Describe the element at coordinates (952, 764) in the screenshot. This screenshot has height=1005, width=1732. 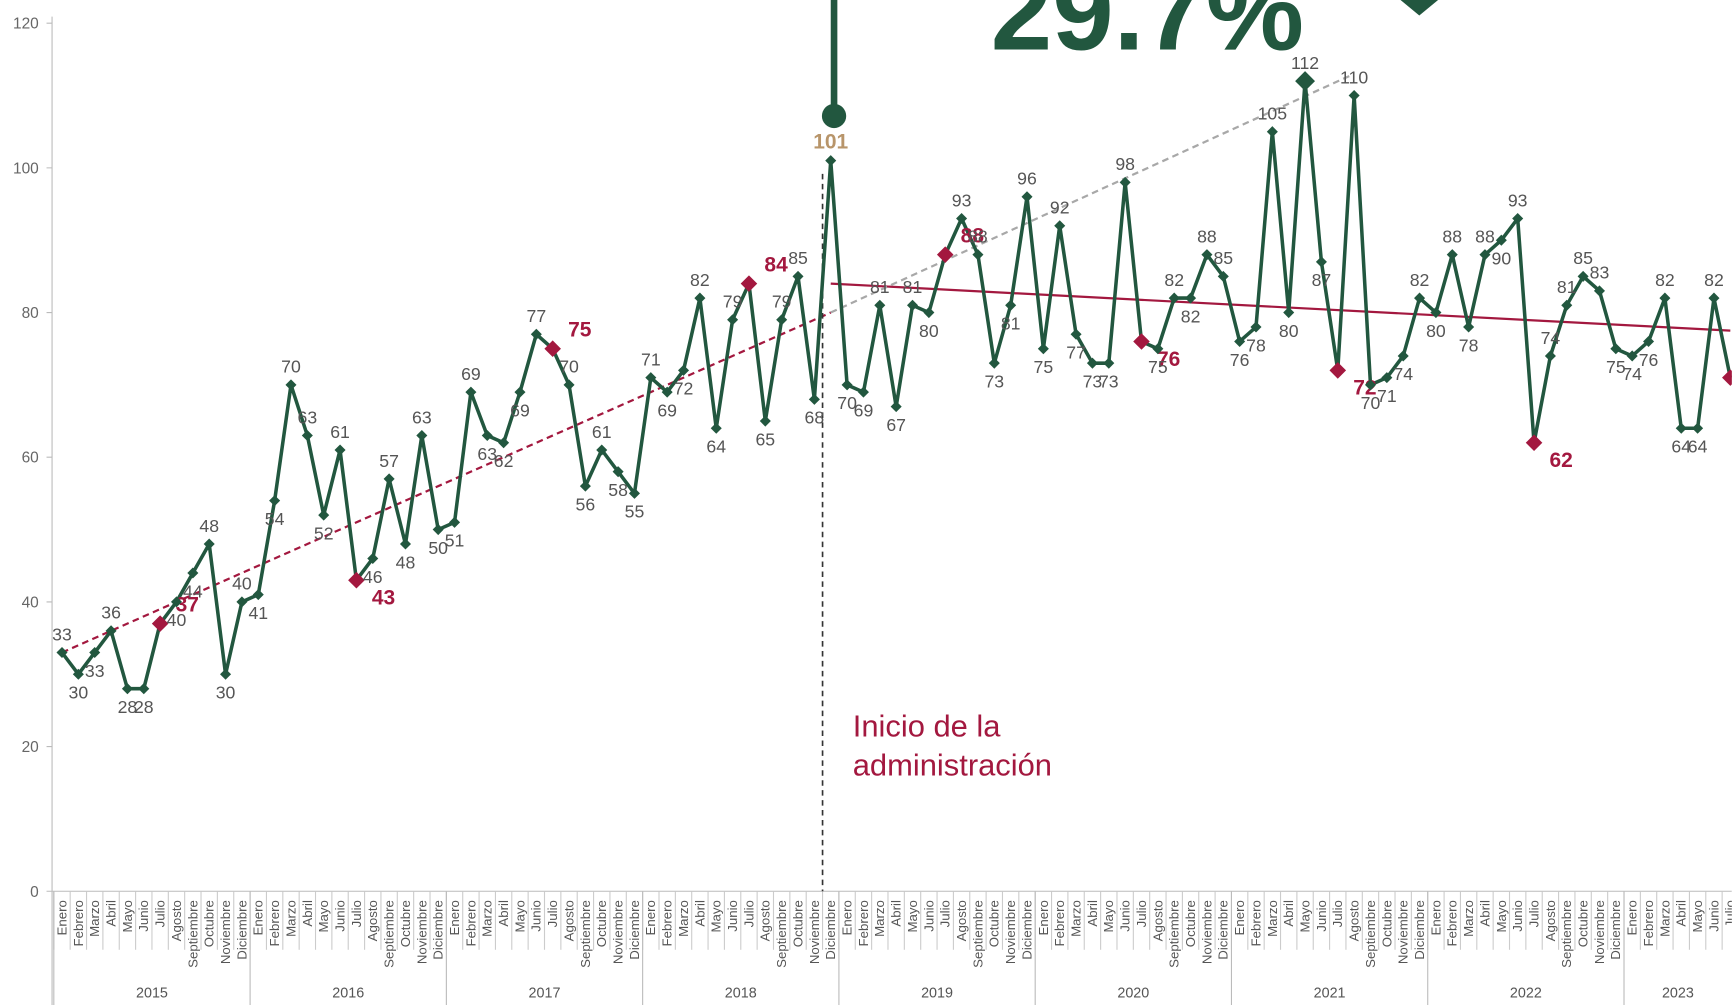
I see `annotation: administración` at that location.